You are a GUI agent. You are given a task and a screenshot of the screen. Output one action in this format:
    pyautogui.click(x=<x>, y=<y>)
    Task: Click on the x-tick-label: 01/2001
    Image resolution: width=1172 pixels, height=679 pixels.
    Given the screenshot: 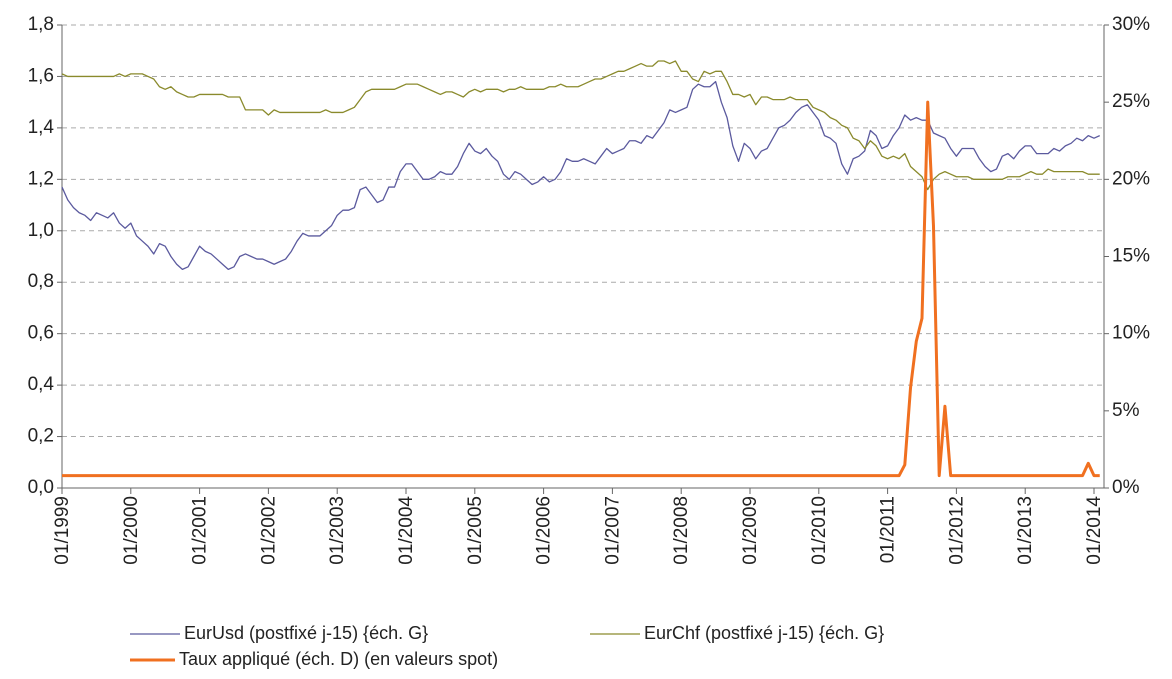 What is the action you would take?
    pyautogui.click(x=200, y=530)
    